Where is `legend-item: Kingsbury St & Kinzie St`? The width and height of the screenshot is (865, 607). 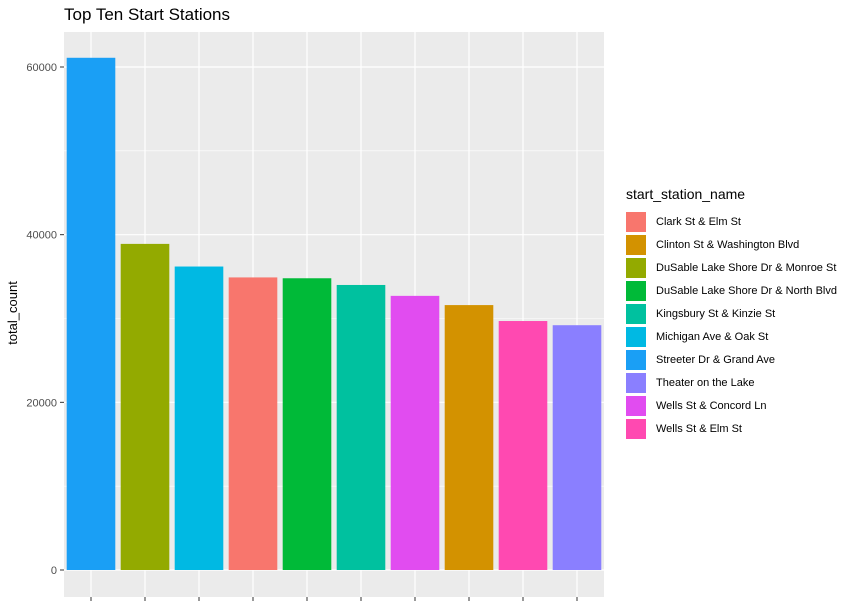
legend-item: Kingsbury St & Kinzie St is located at coordinates (731, 313).